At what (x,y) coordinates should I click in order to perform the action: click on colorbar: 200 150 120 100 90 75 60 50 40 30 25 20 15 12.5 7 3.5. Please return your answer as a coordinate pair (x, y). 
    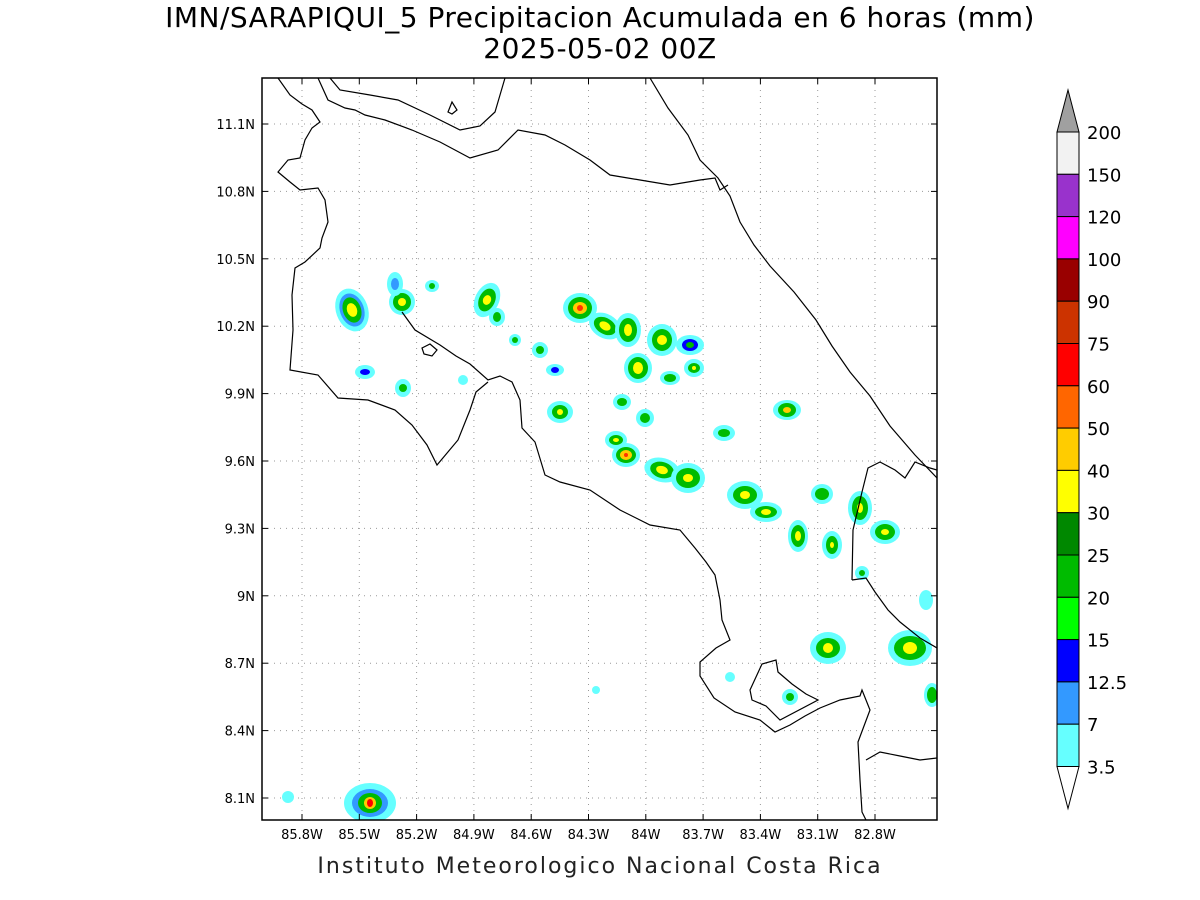
    Looking at the image, I should click on (1091, 449).